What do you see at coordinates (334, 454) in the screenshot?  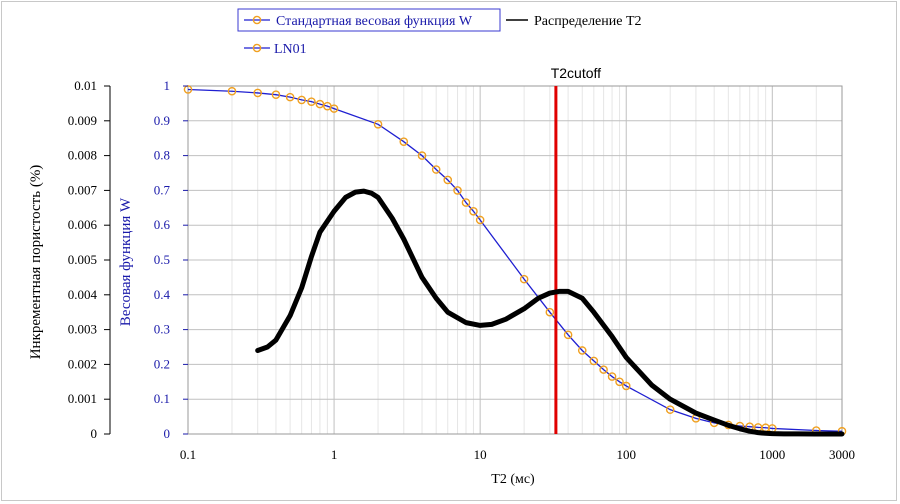 I see `x-tick-label: 1` at bounding box center [334, 454].